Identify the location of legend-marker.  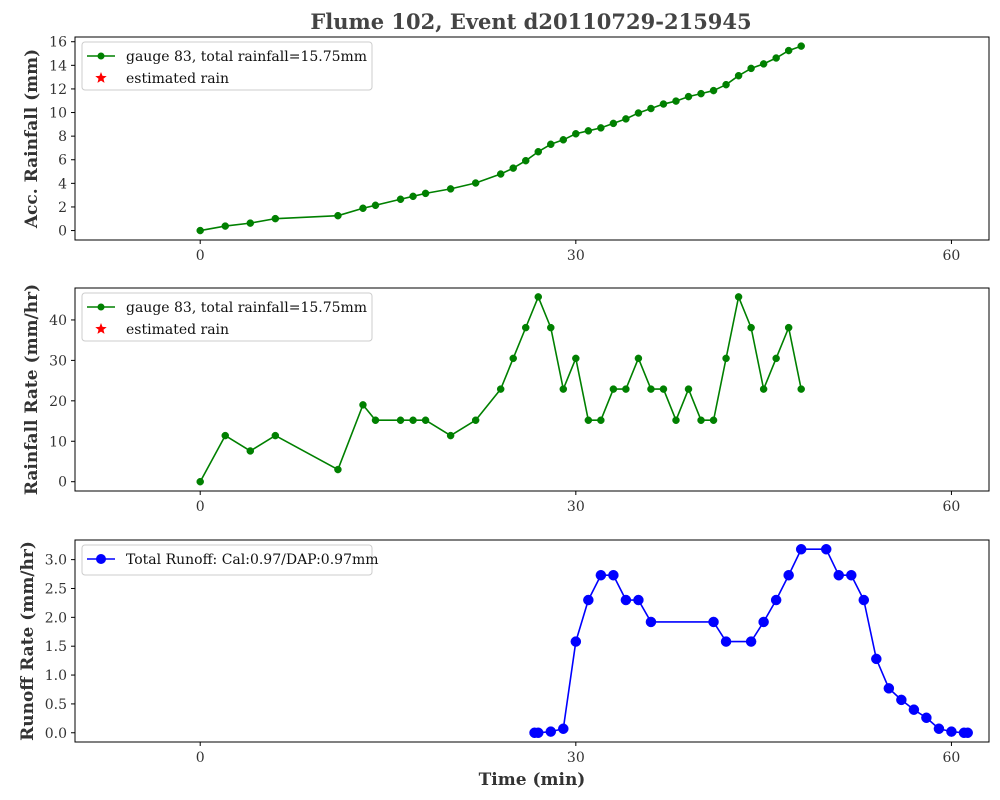
(101, 307).